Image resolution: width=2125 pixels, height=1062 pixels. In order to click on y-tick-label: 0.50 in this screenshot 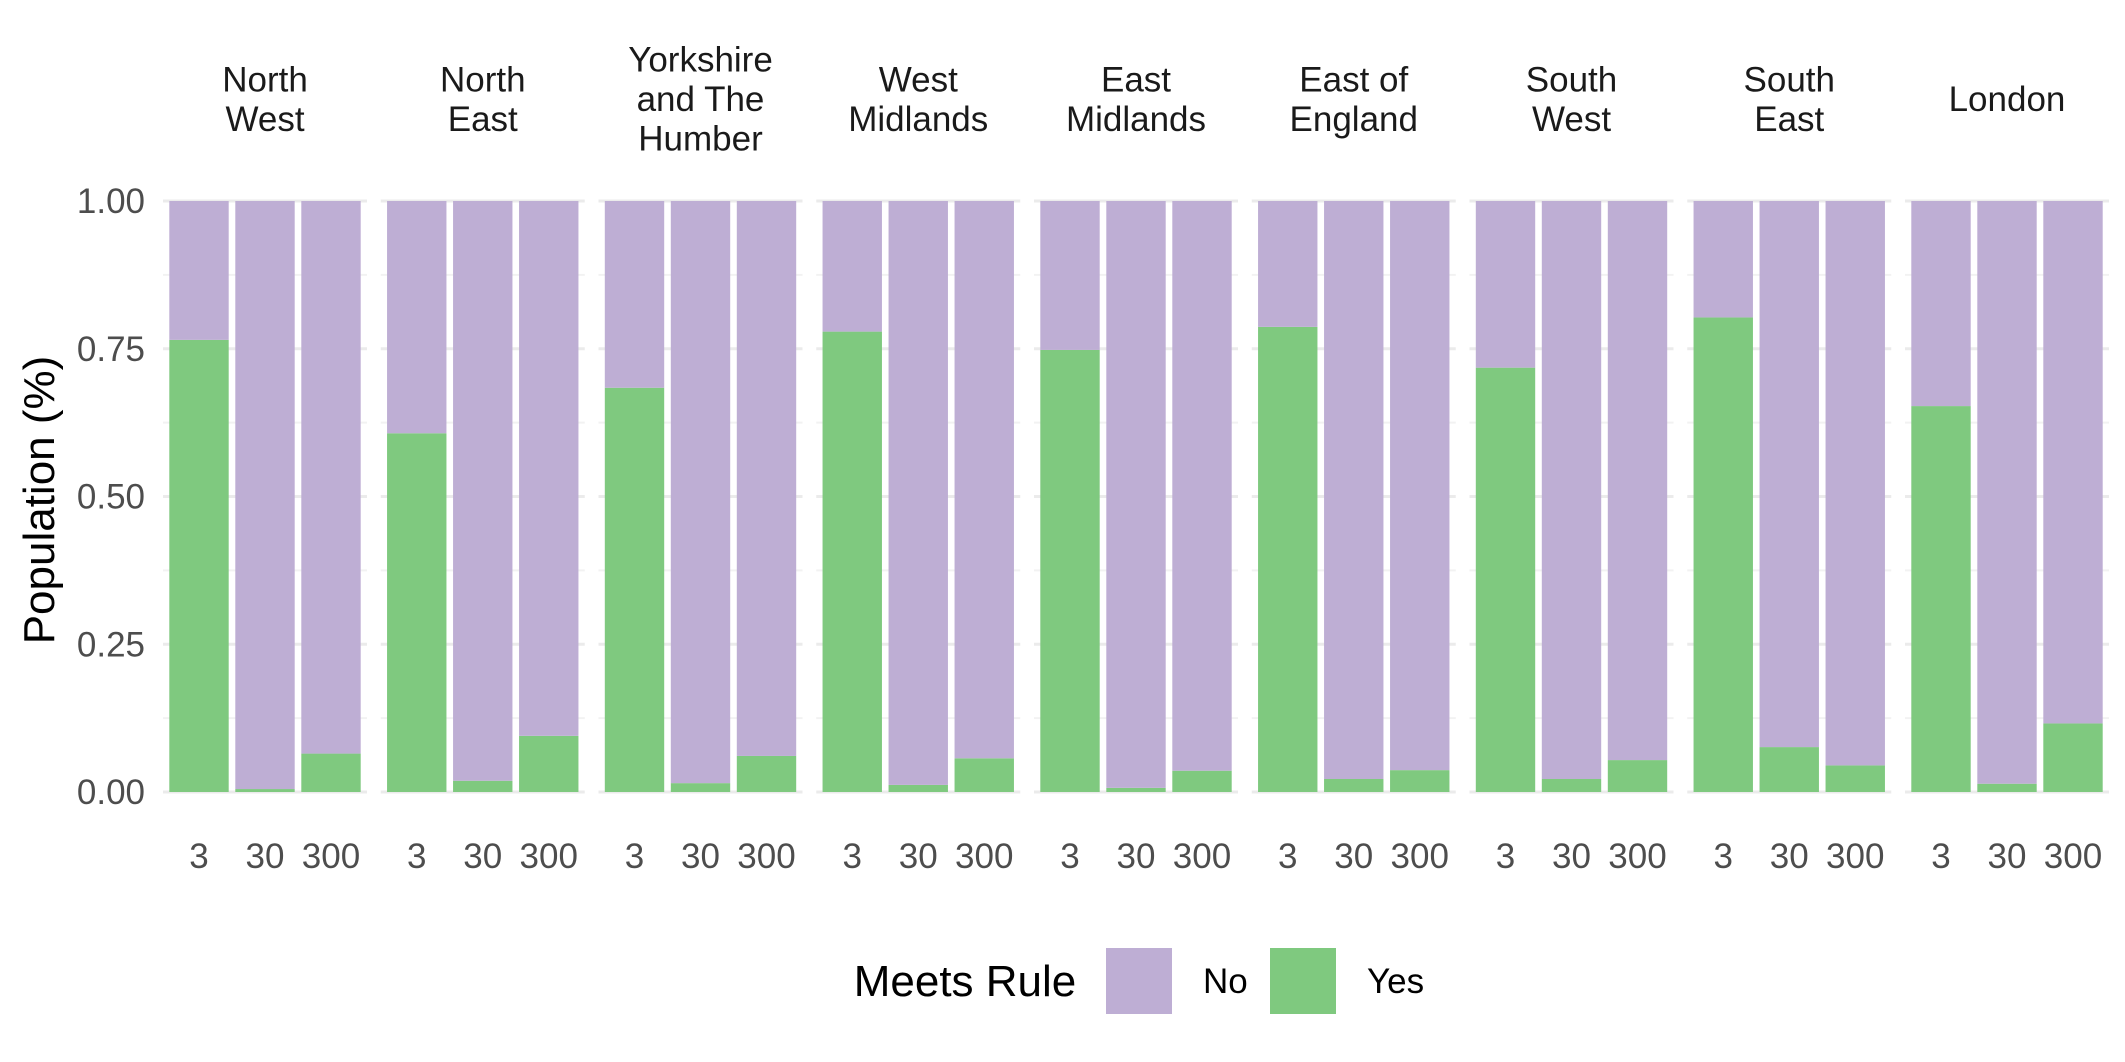, I will do `click(111, 497)`.